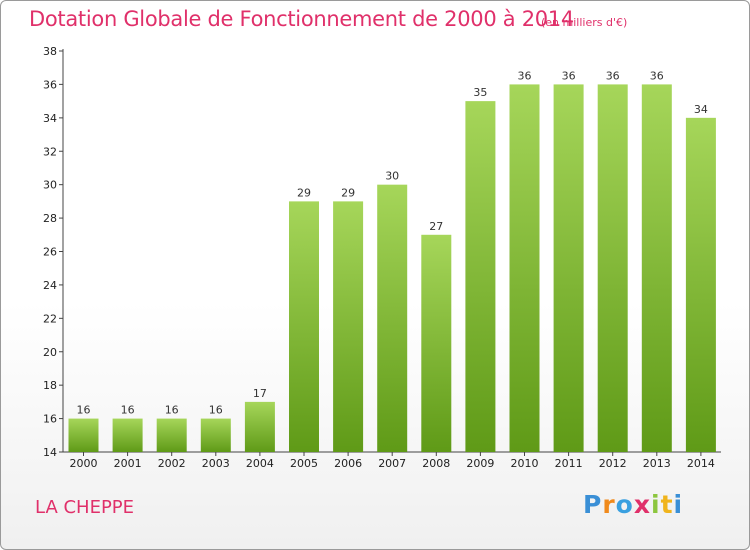 The height and width of the screenshot is (550, 750). Describe the element at coordinates (260, 393) in the screenshot. I see `value-label-2004: 17` at that location.